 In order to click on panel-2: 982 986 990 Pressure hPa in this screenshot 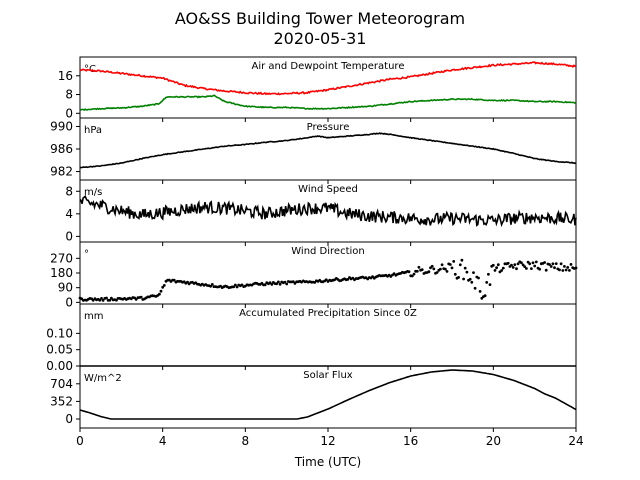, I will do `click(313, 150)`.